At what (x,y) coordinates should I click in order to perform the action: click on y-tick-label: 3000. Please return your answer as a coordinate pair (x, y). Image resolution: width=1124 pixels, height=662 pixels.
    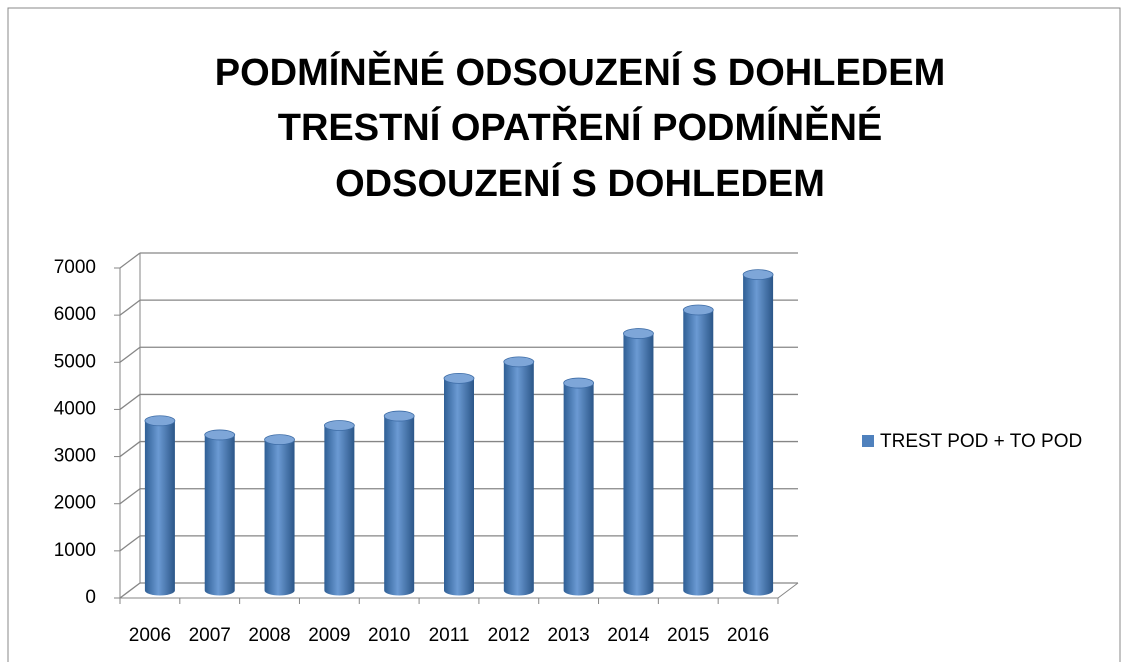
    Looking at the image, I should click on (75, 456).